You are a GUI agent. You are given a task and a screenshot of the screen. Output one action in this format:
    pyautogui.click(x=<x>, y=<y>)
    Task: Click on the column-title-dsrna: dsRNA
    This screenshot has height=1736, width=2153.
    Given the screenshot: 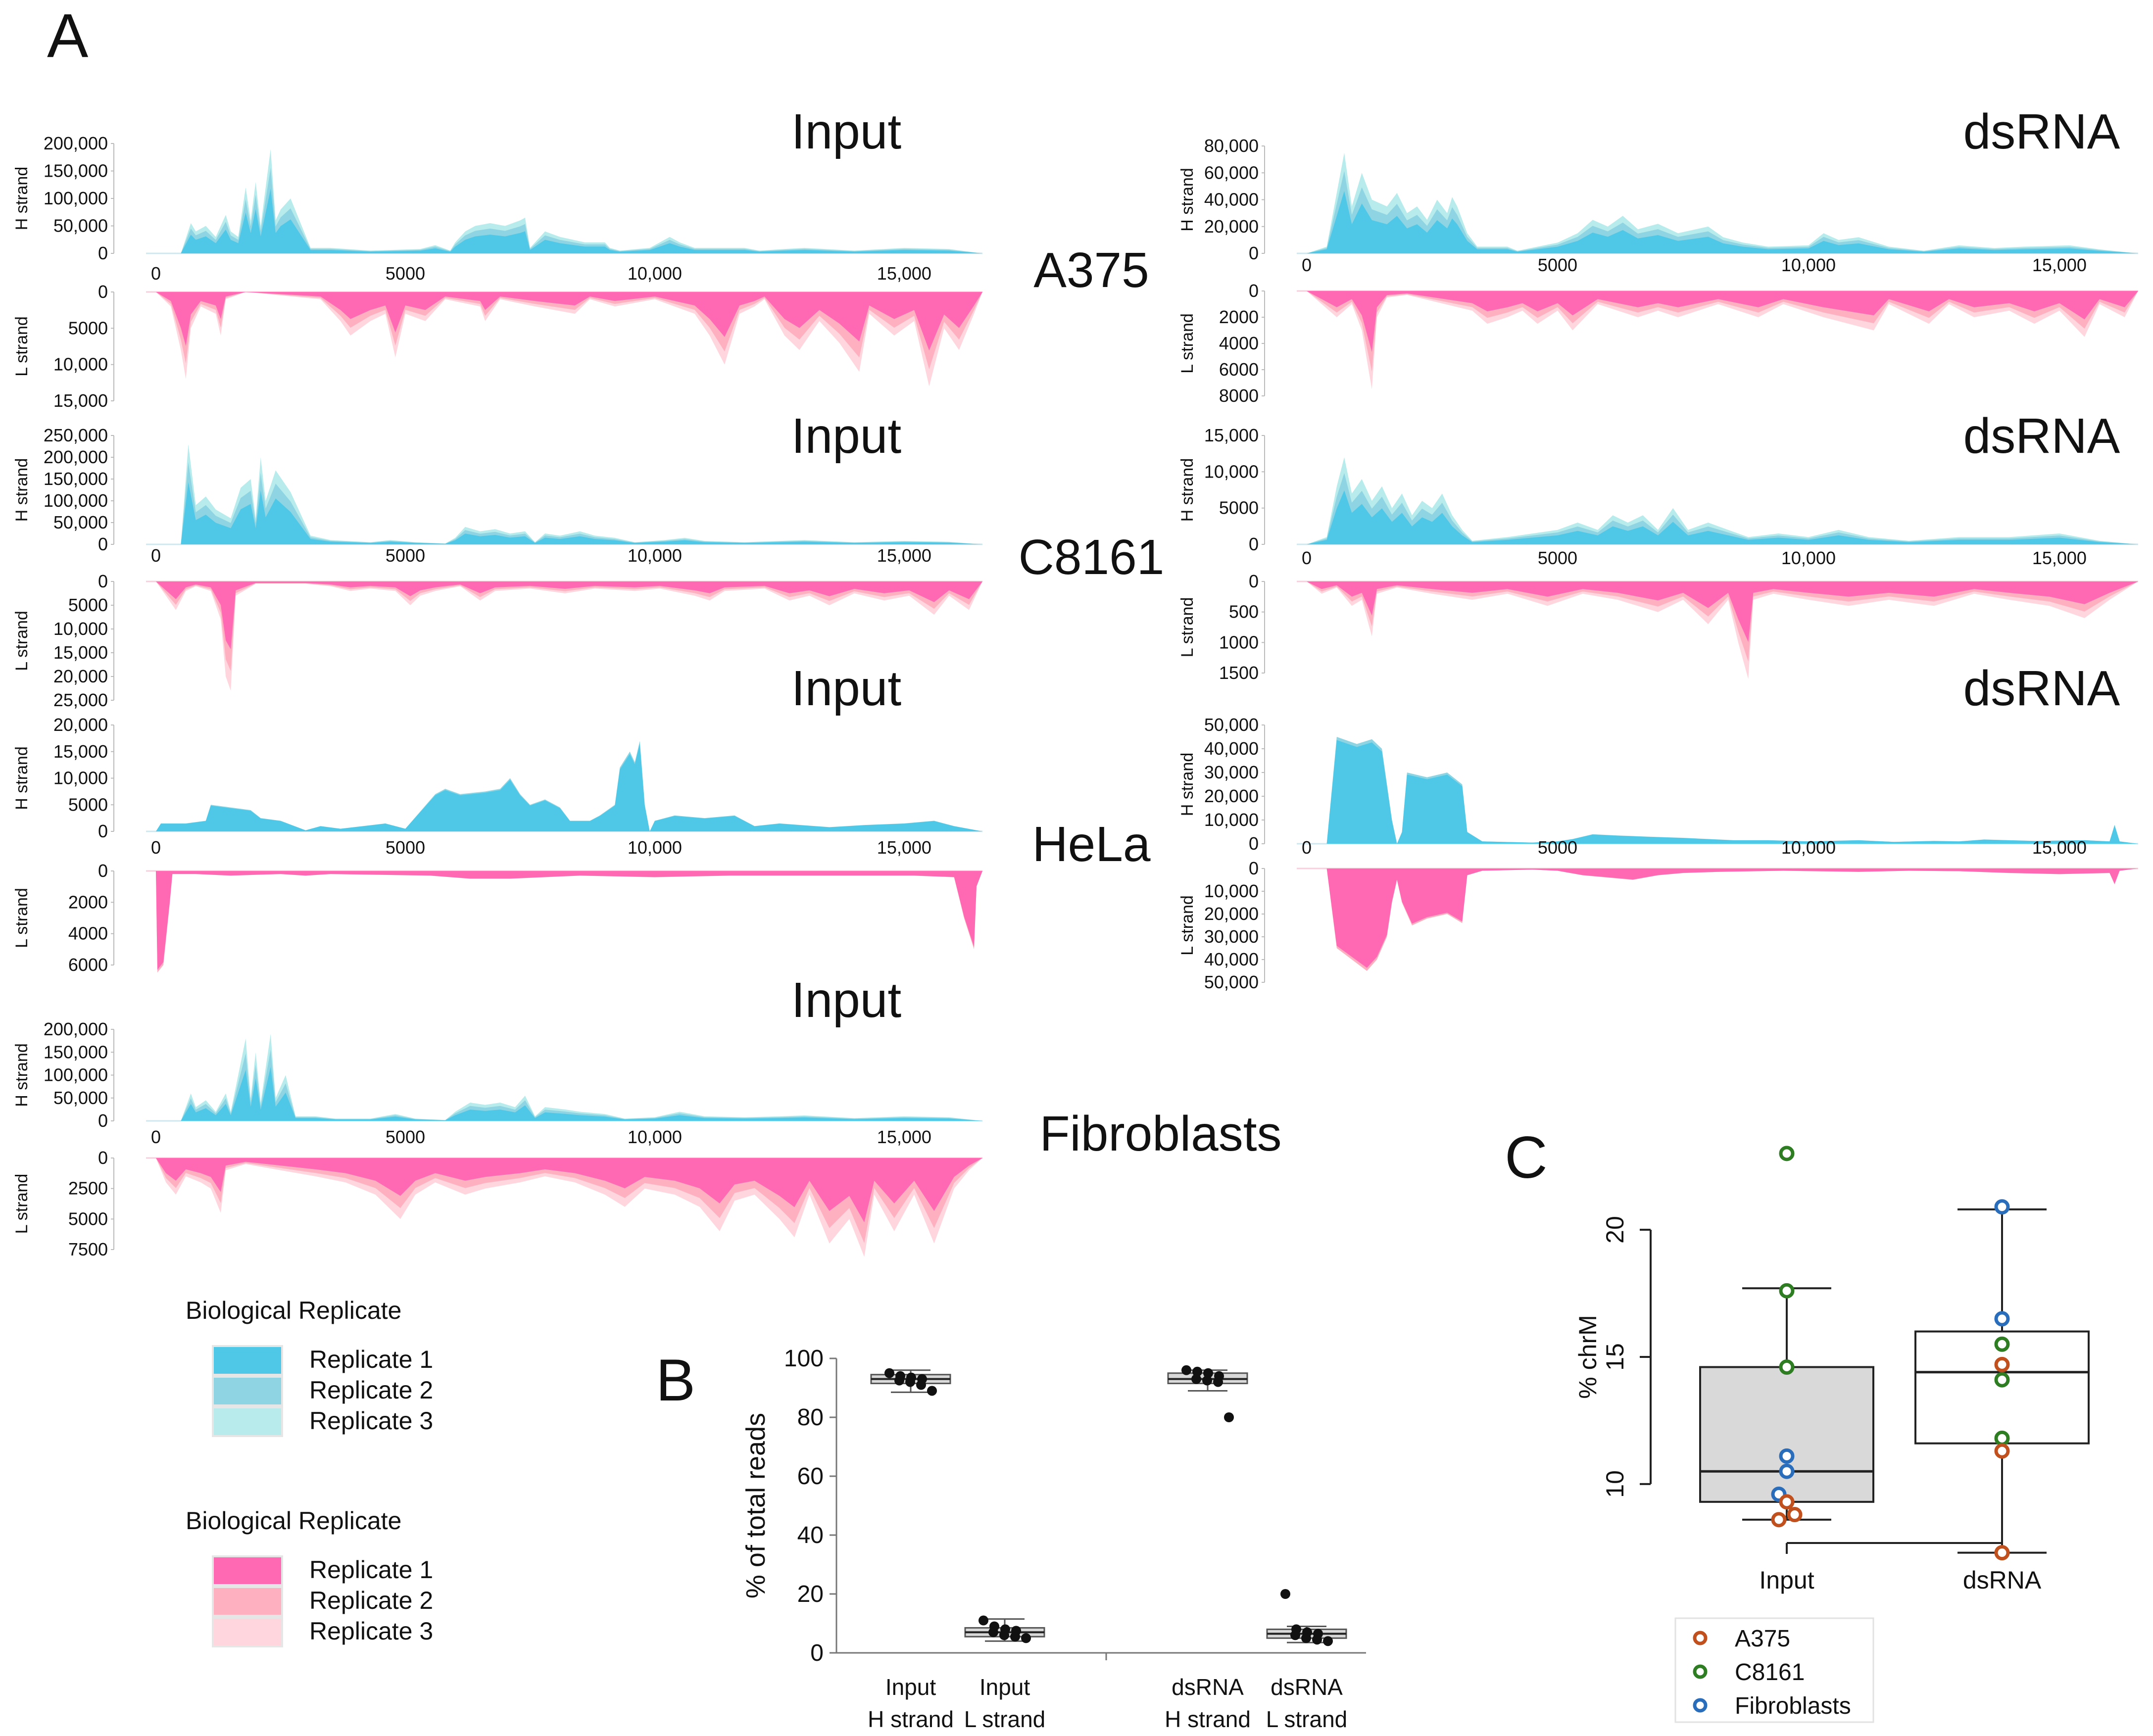 What is the action you would take?
    pyautogui.click(x=2041, y=688)
    